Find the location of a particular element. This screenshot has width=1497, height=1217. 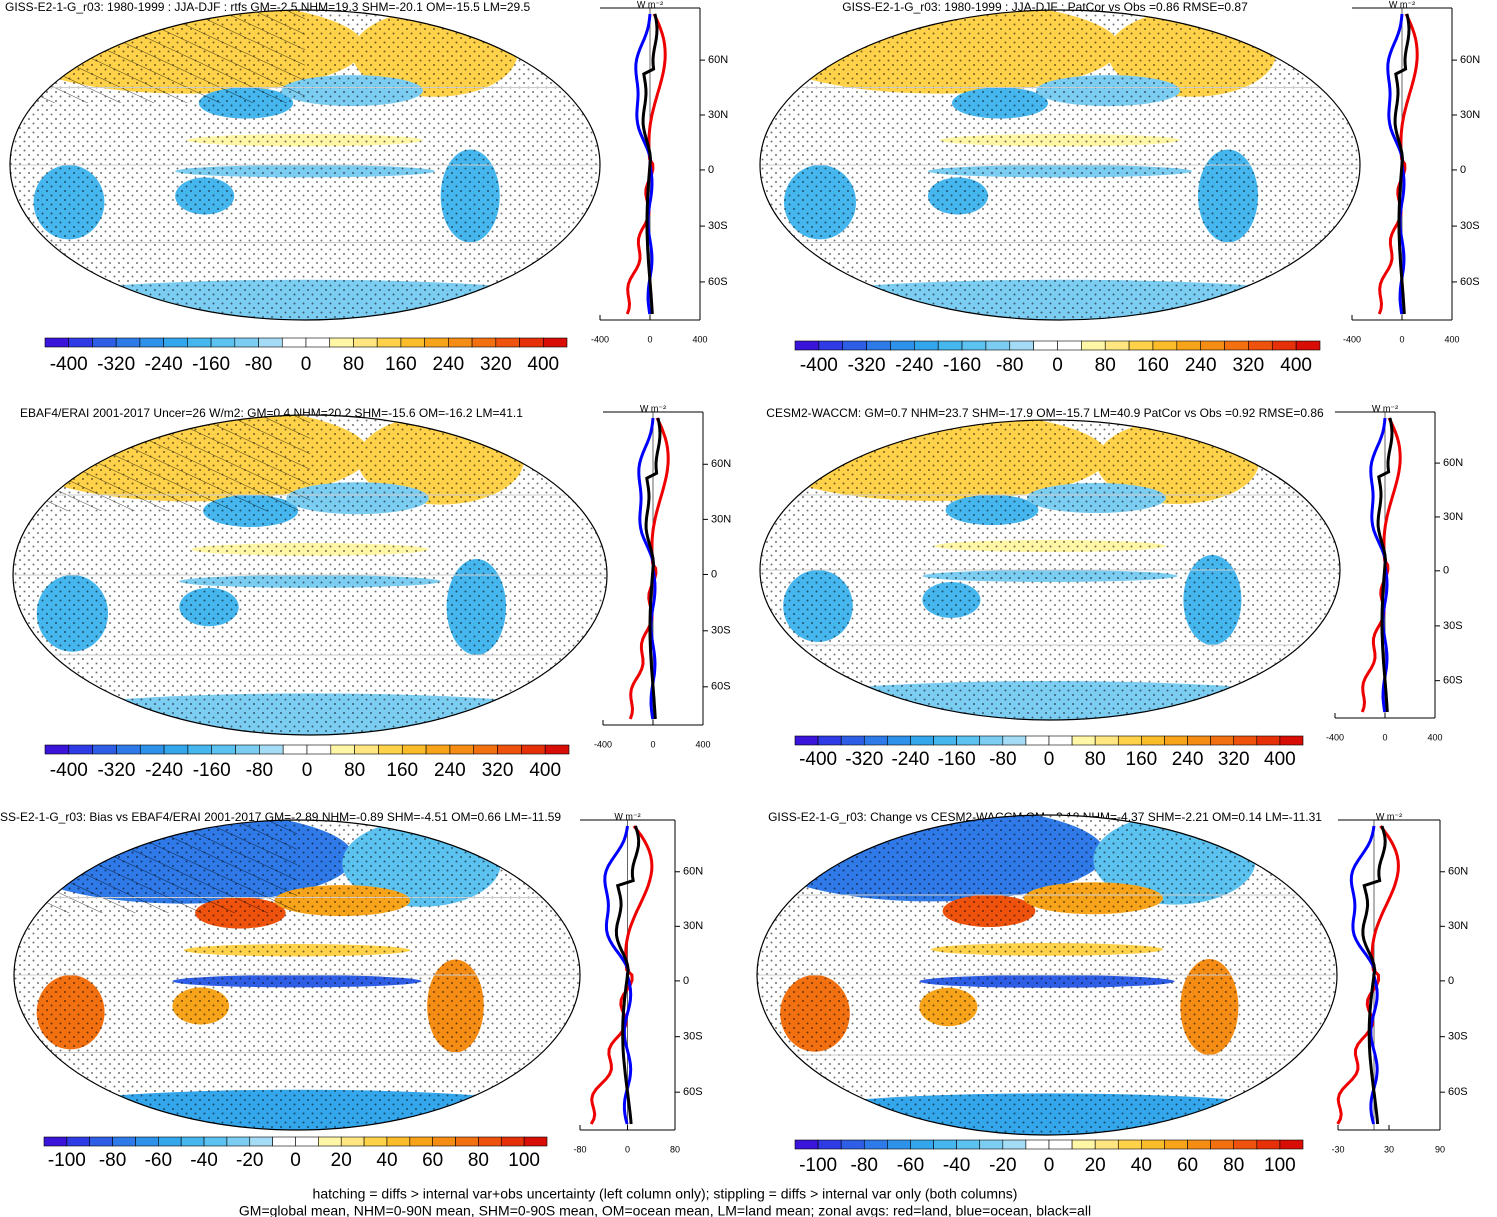

x-tick-label: -30 is located at coordinates (1337, 1149).